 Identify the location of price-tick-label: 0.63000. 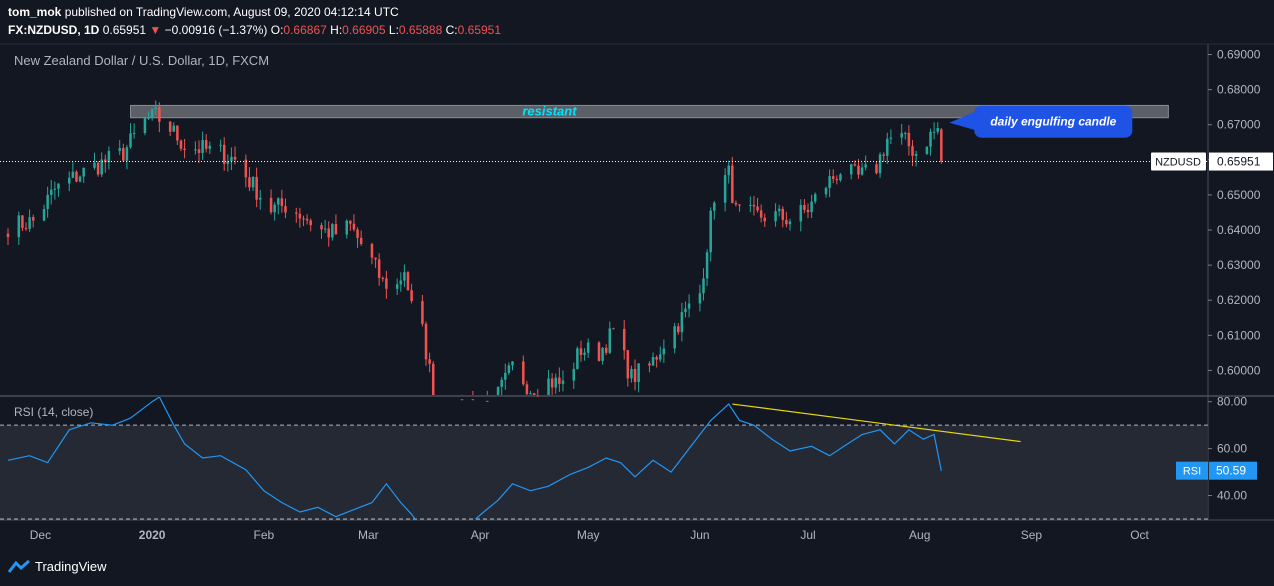
(1239, 265).